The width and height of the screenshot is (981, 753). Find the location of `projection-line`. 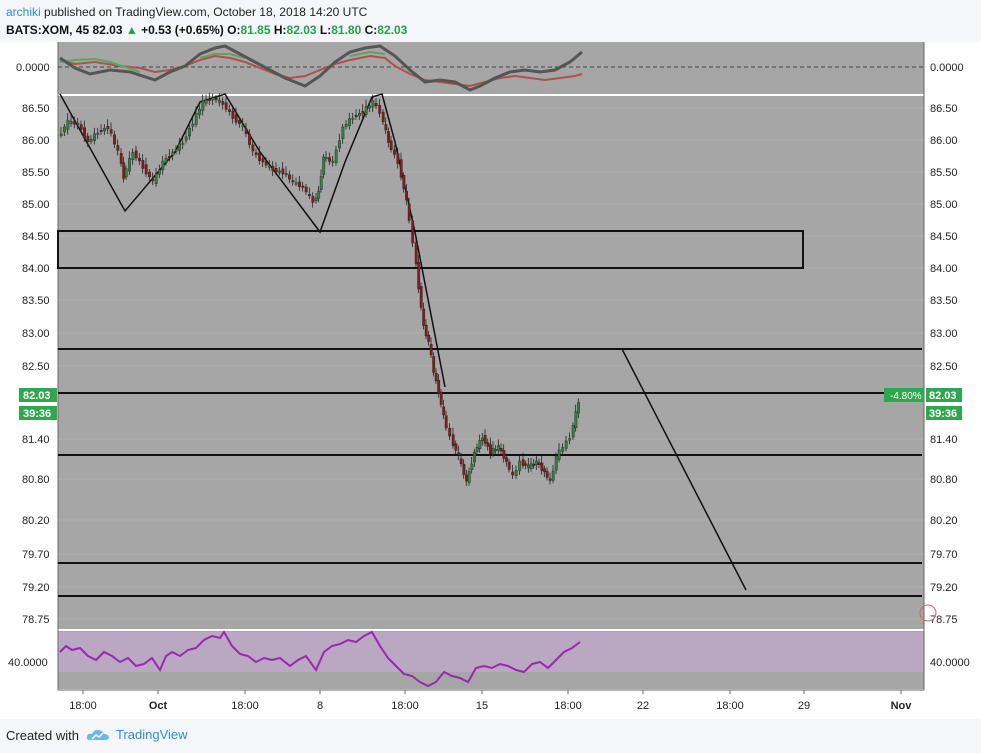

projection-line is located at coordinates (684, 469).